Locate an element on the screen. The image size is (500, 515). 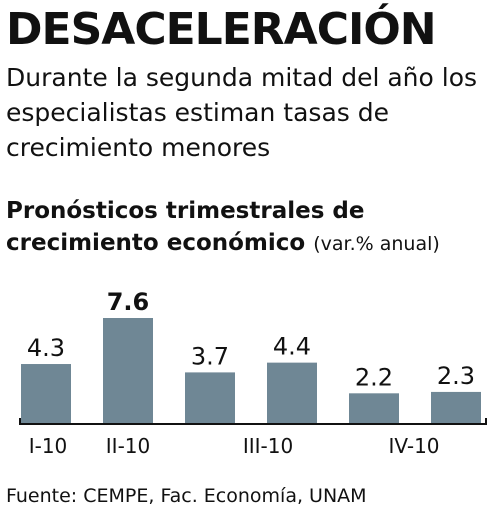
x-tick-label-IV-10: IV-10 is located at coordinates (413, 446).